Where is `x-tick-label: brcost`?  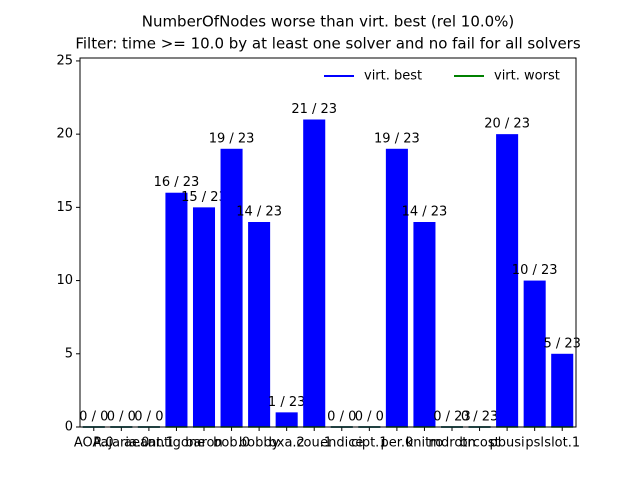
x-tick-label: brcost is located at coordinates (479, 443).